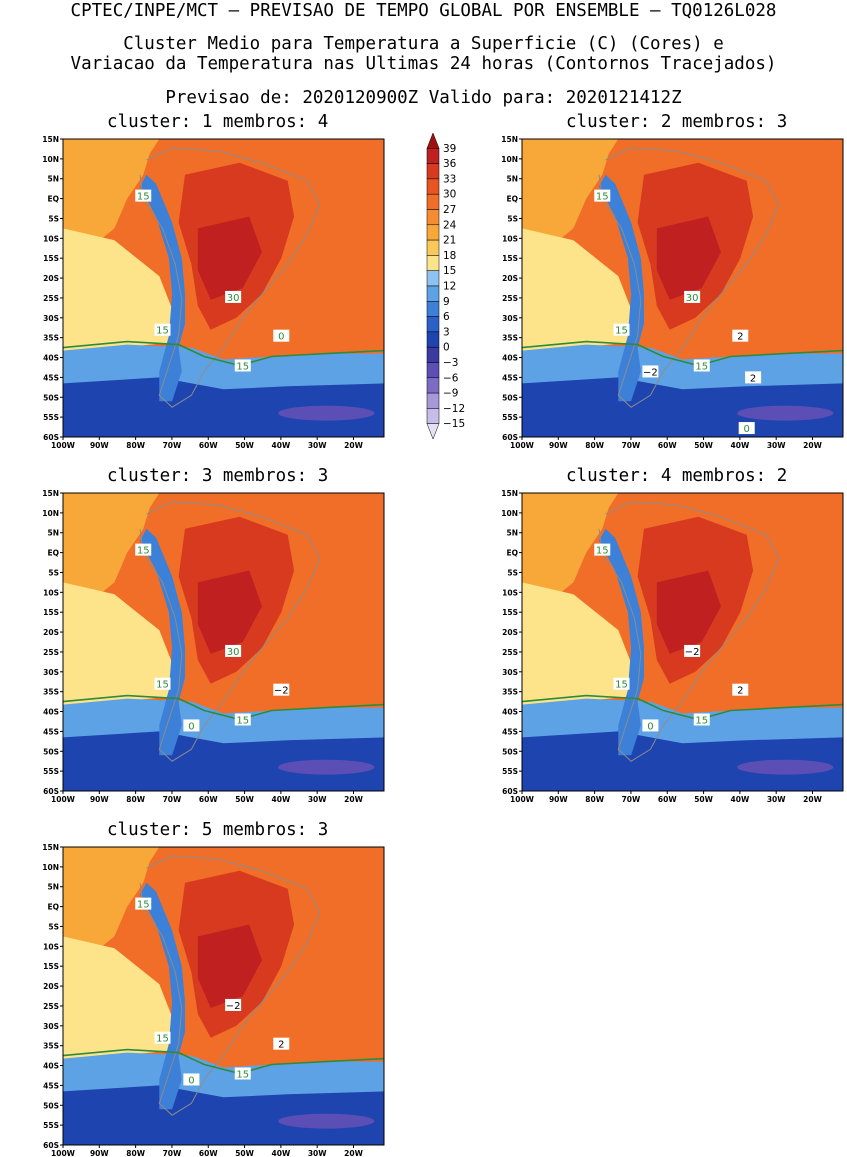  What do you see at coordinates (594, 799) in the screenshot?
I see `lon-tick-label: 80W` at bounding box center [594, 799].